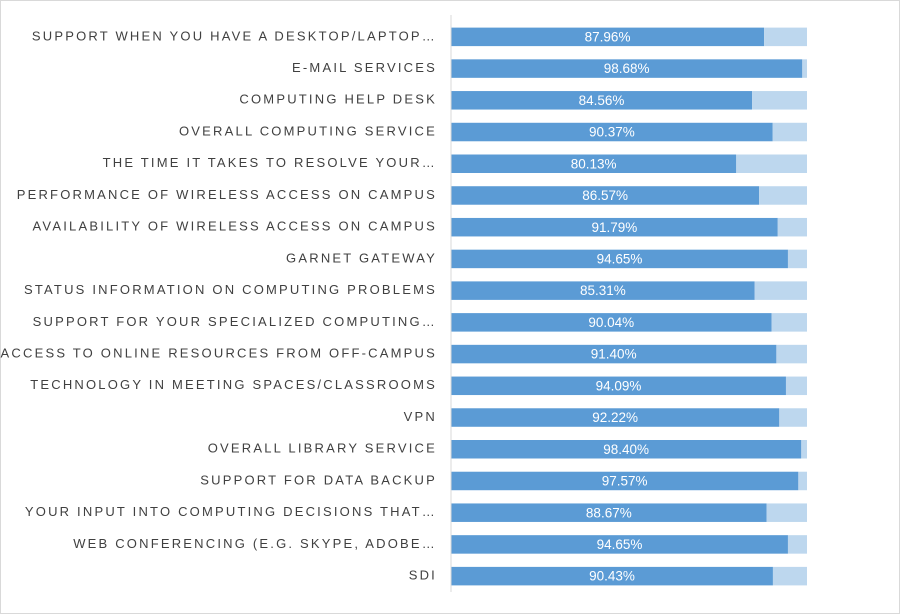 The image size is (900, 614). I want to click on value-label: 90.04%, so click(611, 322).